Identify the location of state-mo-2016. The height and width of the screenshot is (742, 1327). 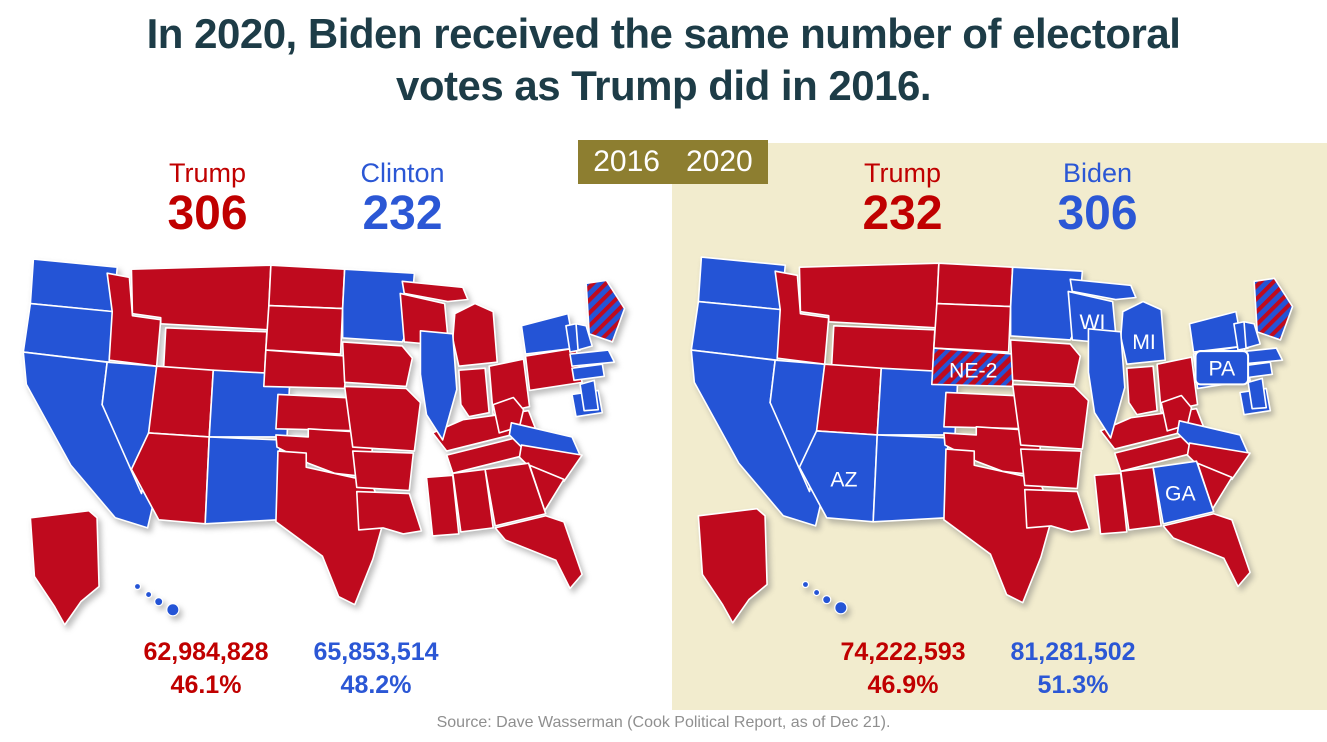
(382, 418).